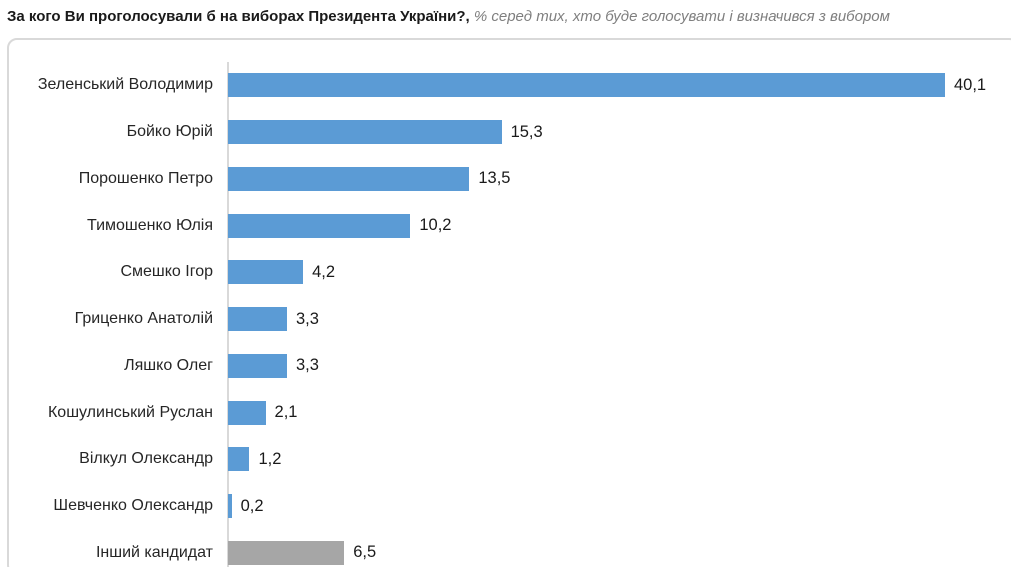 This screenshot has width=1011, height=567. I want to click on value-label: 4,2, so click(324, 271).